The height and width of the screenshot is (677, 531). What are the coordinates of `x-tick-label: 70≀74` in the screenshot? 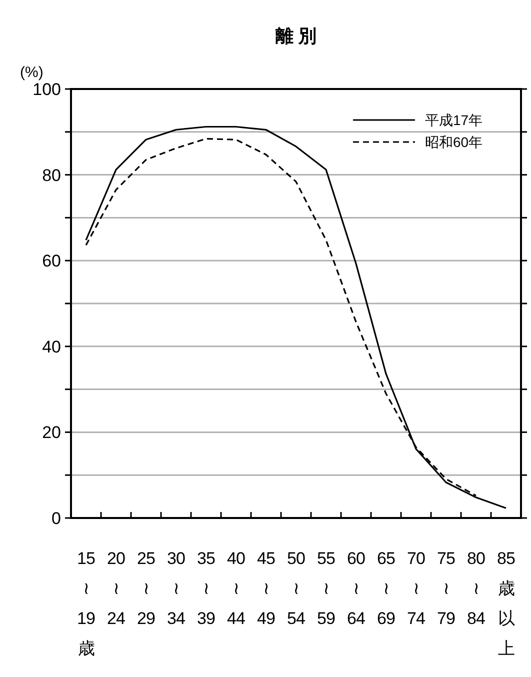 It's located at (416, 588).